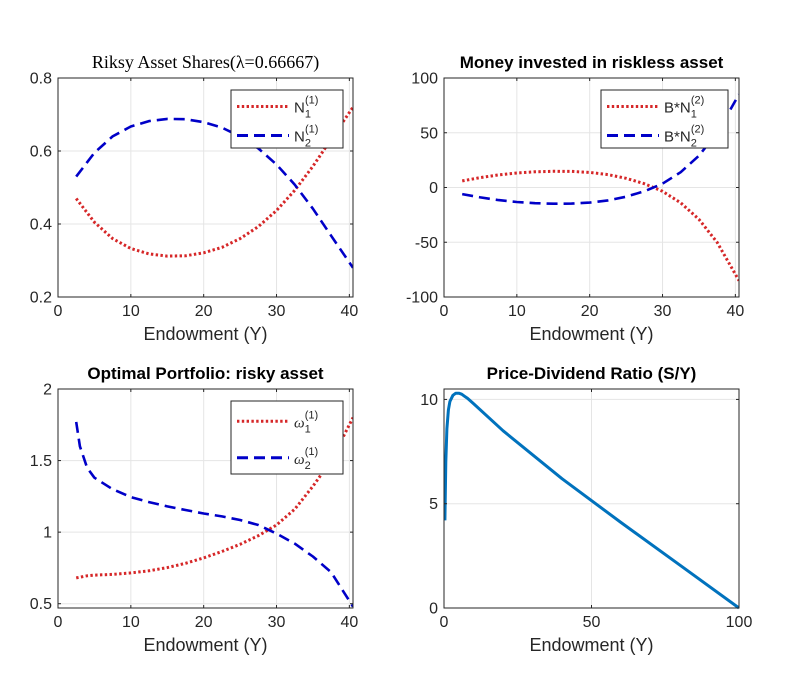 The width and height of the screenshot is (802, 688). What do you see at coordinates (424, 79) in the screenshot?
I see `y-tick-label: 100` at bounding box center [424, 79].